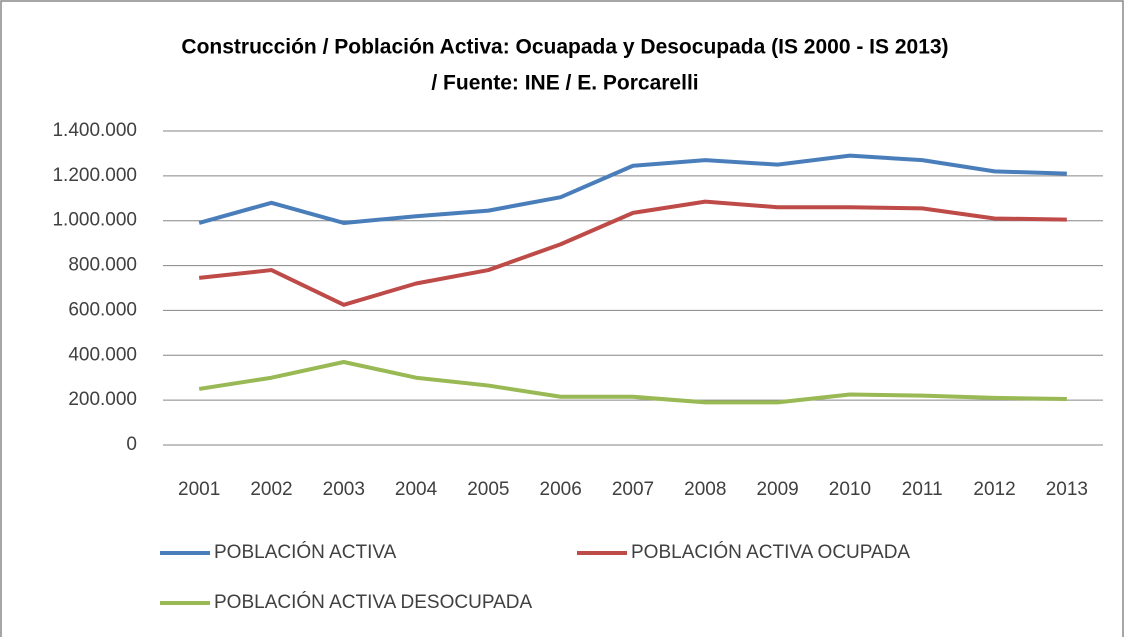 The image size is (1126, 637). Describe the element at coordinates (199, 489) in the screenshot. I see `x-tick-label: 2001` at that location.